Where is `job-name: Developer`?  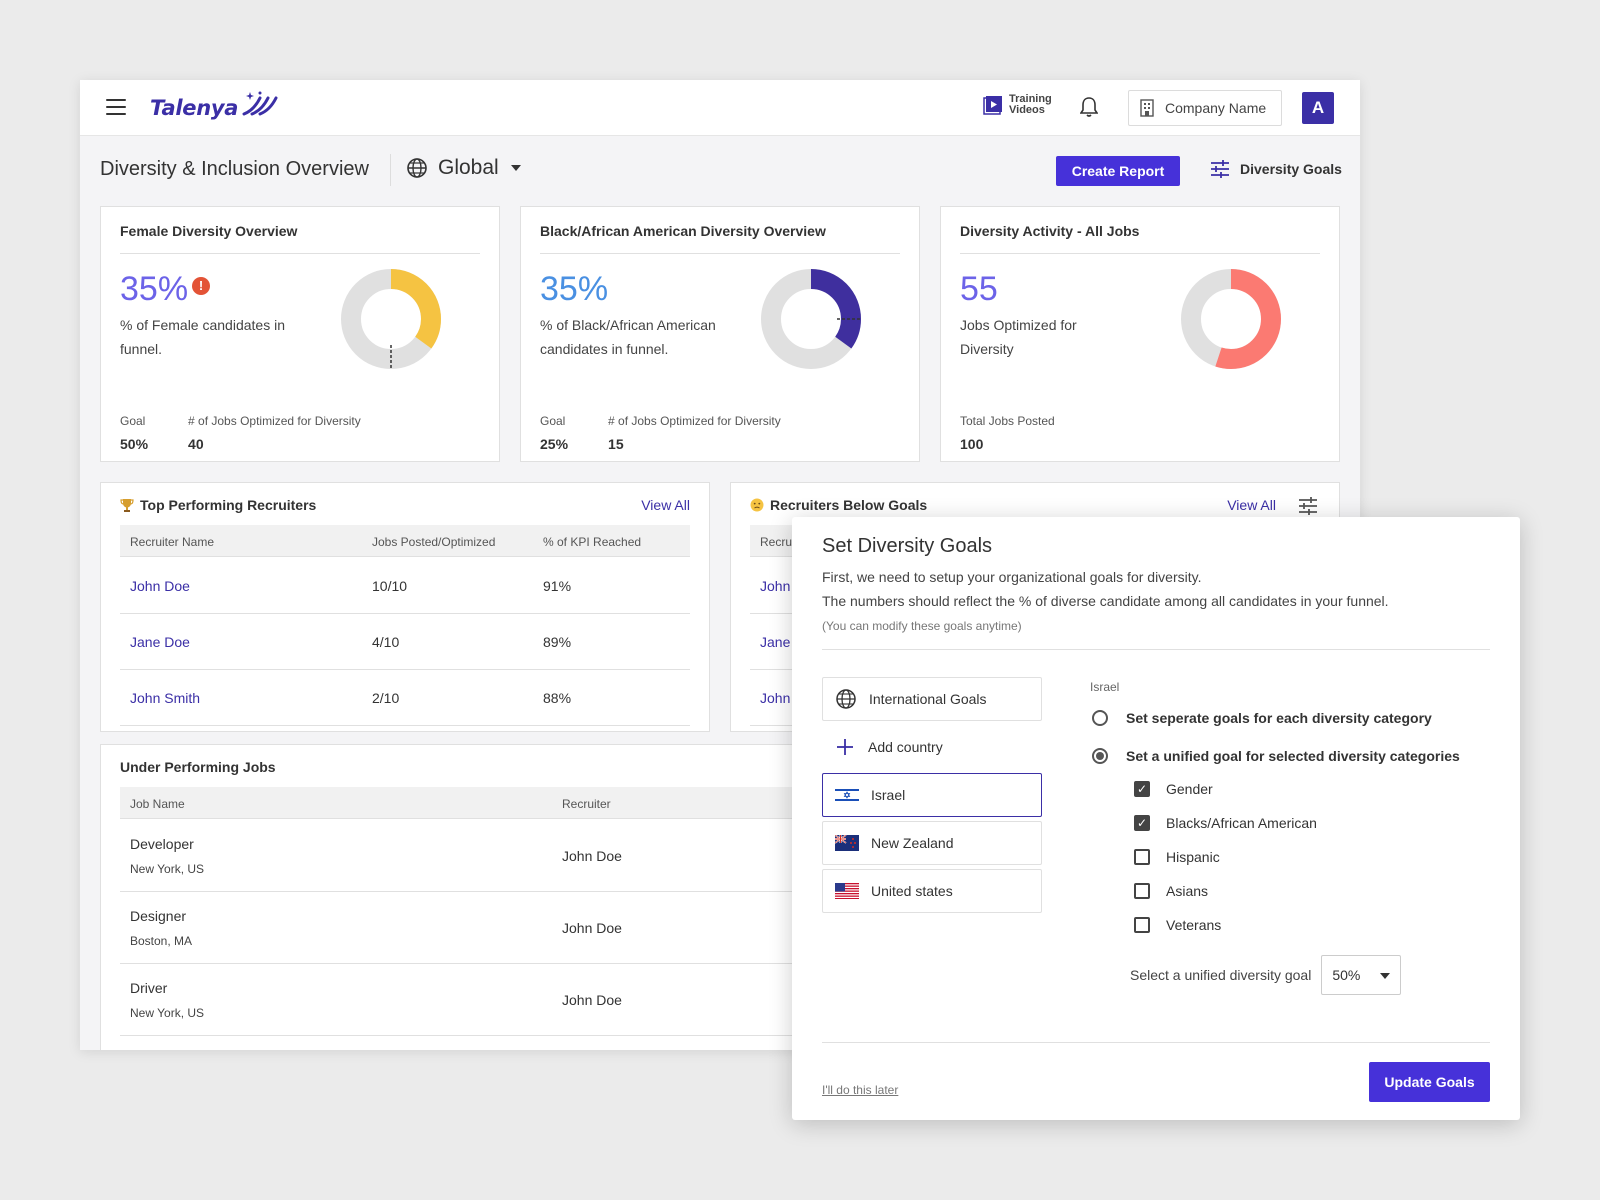
job-name: Developer is located at coordinates (162, 844).